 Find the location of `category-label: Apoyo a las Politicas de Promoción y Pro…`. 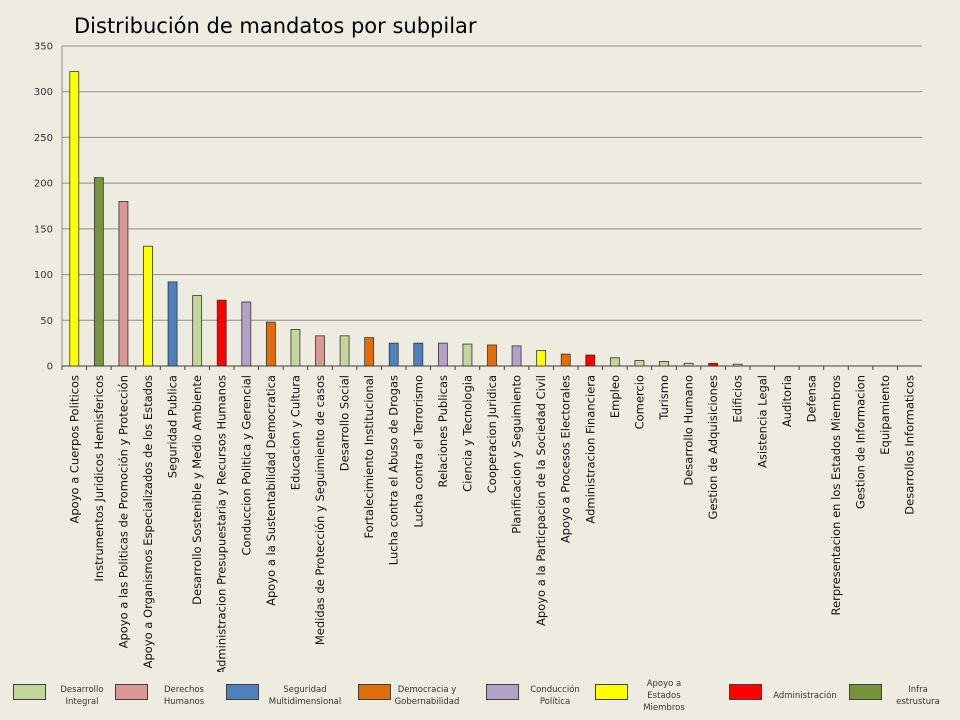

category-label: Apoyo a las Politicas de Promoción y Pro… is located at coordinates (123, 511).